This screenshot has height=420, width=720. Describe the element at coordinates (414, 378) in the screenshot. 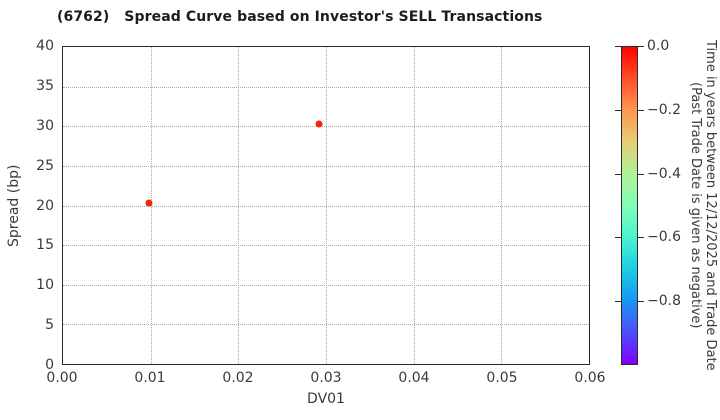

I see `x-tick-label: 0.04` at that location.